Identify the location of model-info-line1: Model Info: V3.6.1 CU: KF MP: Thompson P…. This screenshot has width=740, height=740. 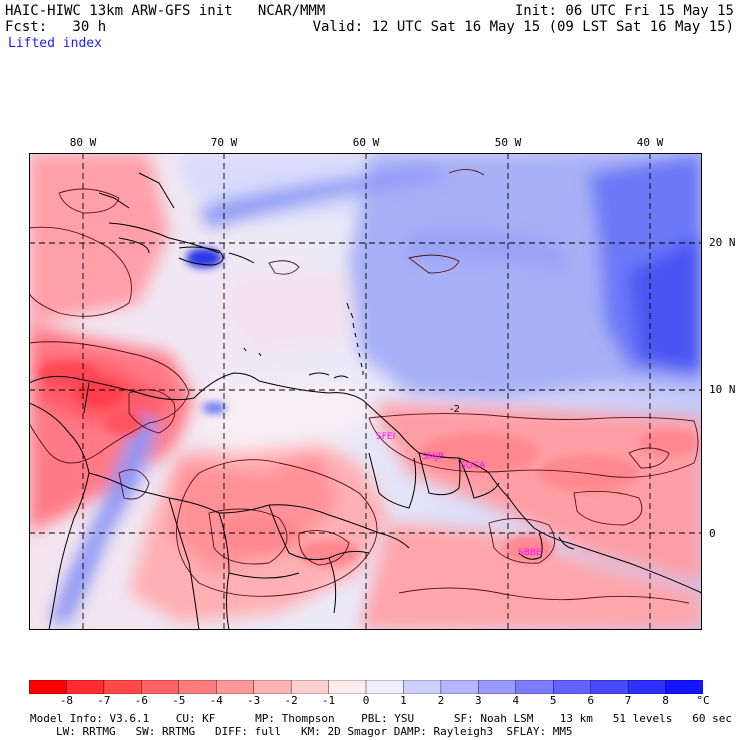
(381, 718).